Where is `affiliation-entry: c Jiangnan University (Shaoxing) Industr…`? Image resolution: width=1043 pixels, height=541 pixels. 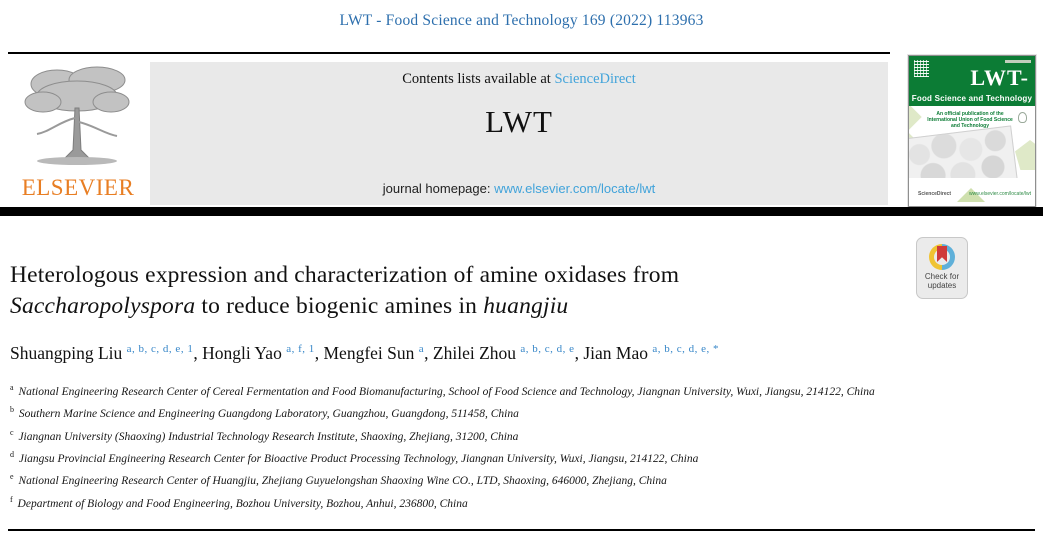
affiliation-entry: c Jiangnan University (Shaoxing) Industr… is located at coordinates (264, 435).